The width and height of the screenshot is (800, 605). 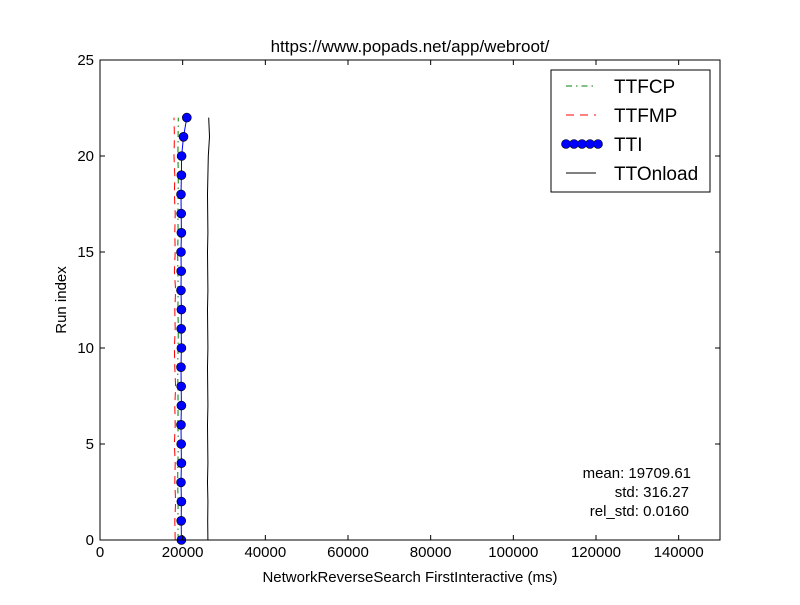 I want to click on series-layer, so click(x=192, y=328).